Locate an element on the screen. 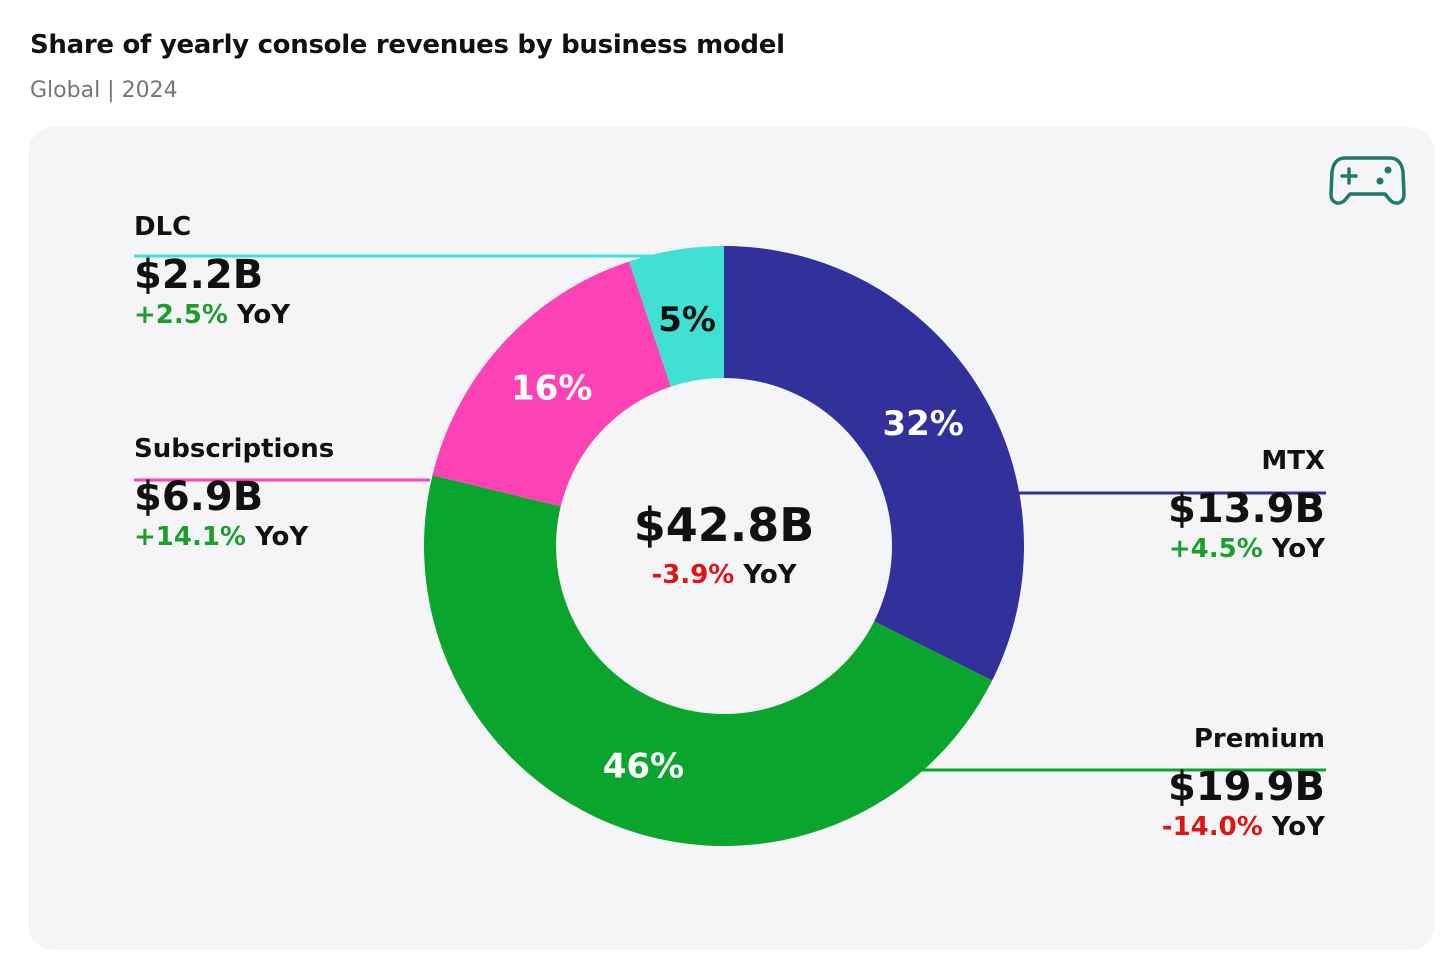  pct-label-premium: 46% is located at coordinates (643, 767).